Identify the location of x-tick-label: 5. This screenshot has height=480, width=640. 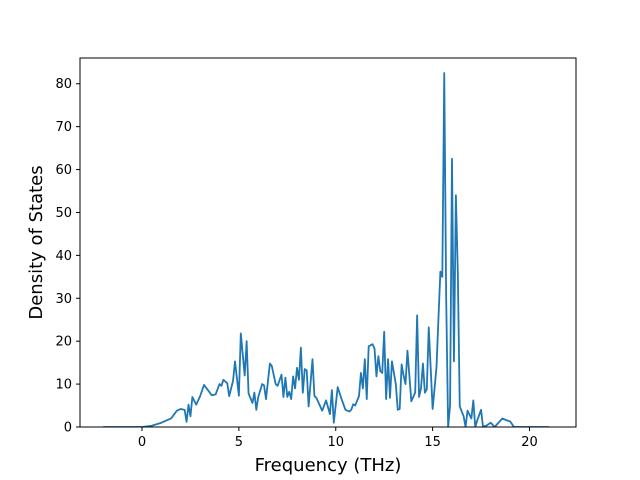
(239, 442).